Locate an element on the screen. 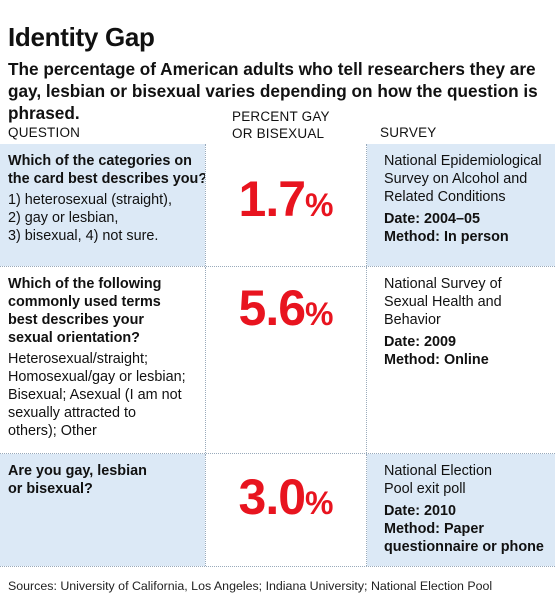  survey-name: National Election Pool exit poll is located at coordinates (438, 480).